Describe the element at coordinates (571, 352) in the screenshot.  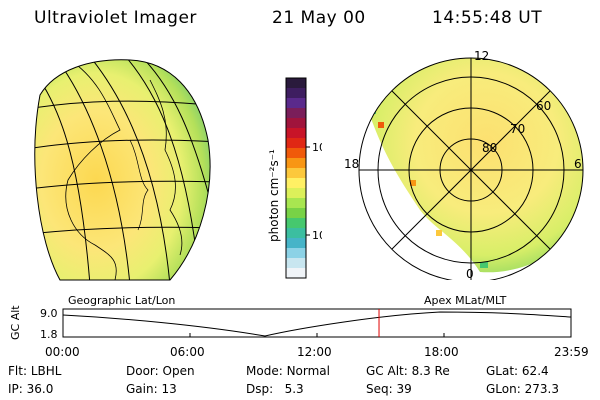
I see `x-tick-4: 23:59` at that location.